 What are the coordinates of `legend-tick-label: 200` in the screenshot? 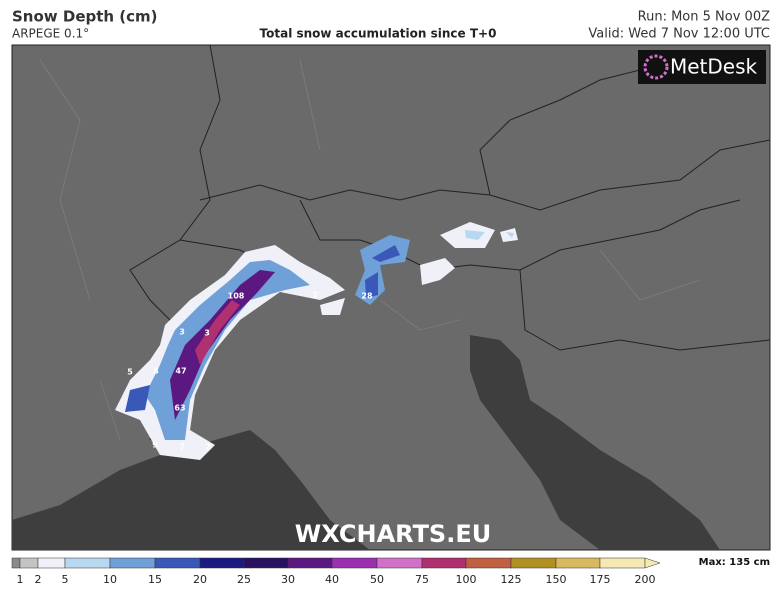 It's located at (645, 579).